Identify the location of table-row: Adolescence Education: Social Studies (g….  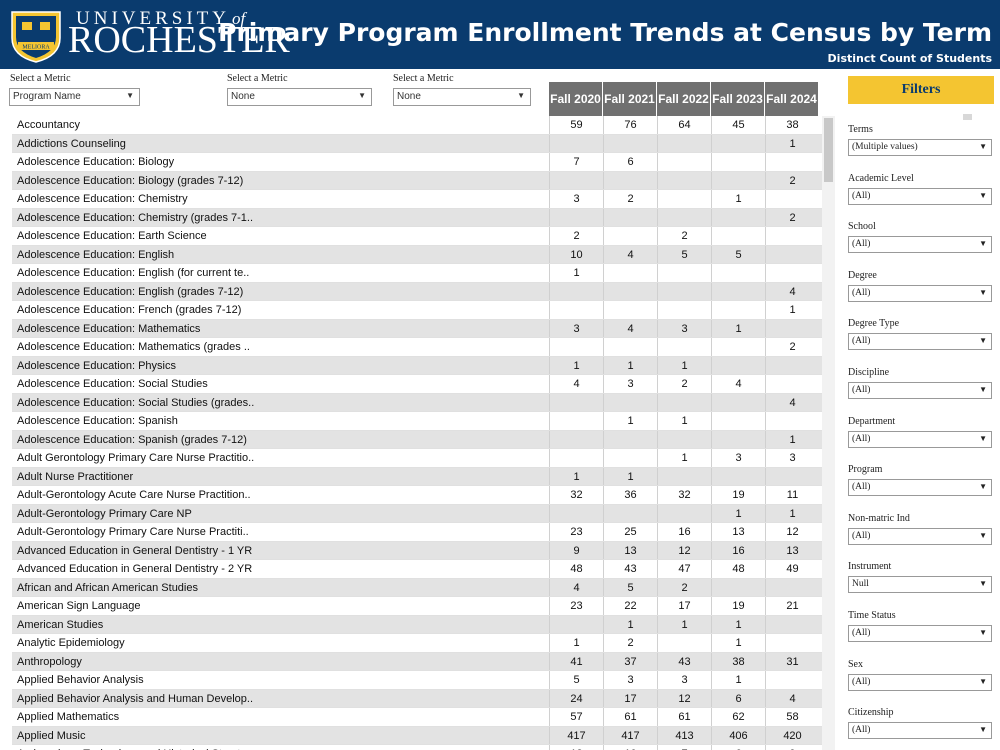
(417, 402).